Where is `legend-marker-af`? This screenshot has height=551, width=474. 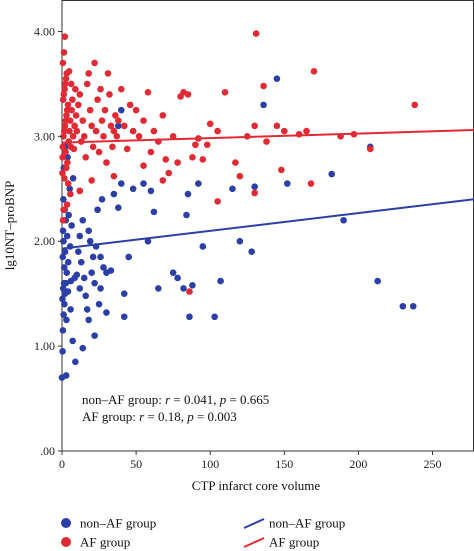 legend-marker-af is located at coordinates (66, 542).